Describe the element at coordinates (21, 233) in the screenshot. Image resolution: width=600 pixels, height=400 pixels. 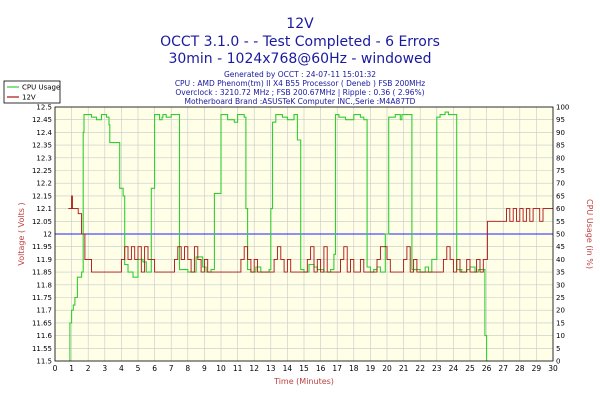
I see `y-axis-left-title: Voltage ( Volts )` at that location.